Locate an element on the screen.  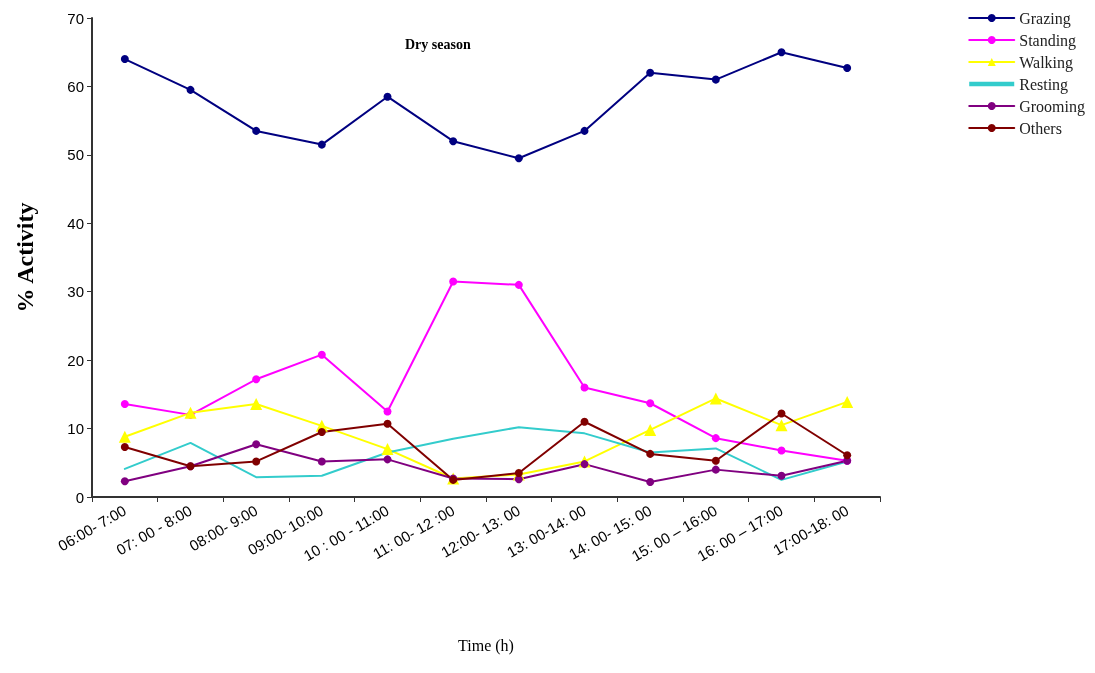
legend-label: Resting is located at coordinates (1044, 84).